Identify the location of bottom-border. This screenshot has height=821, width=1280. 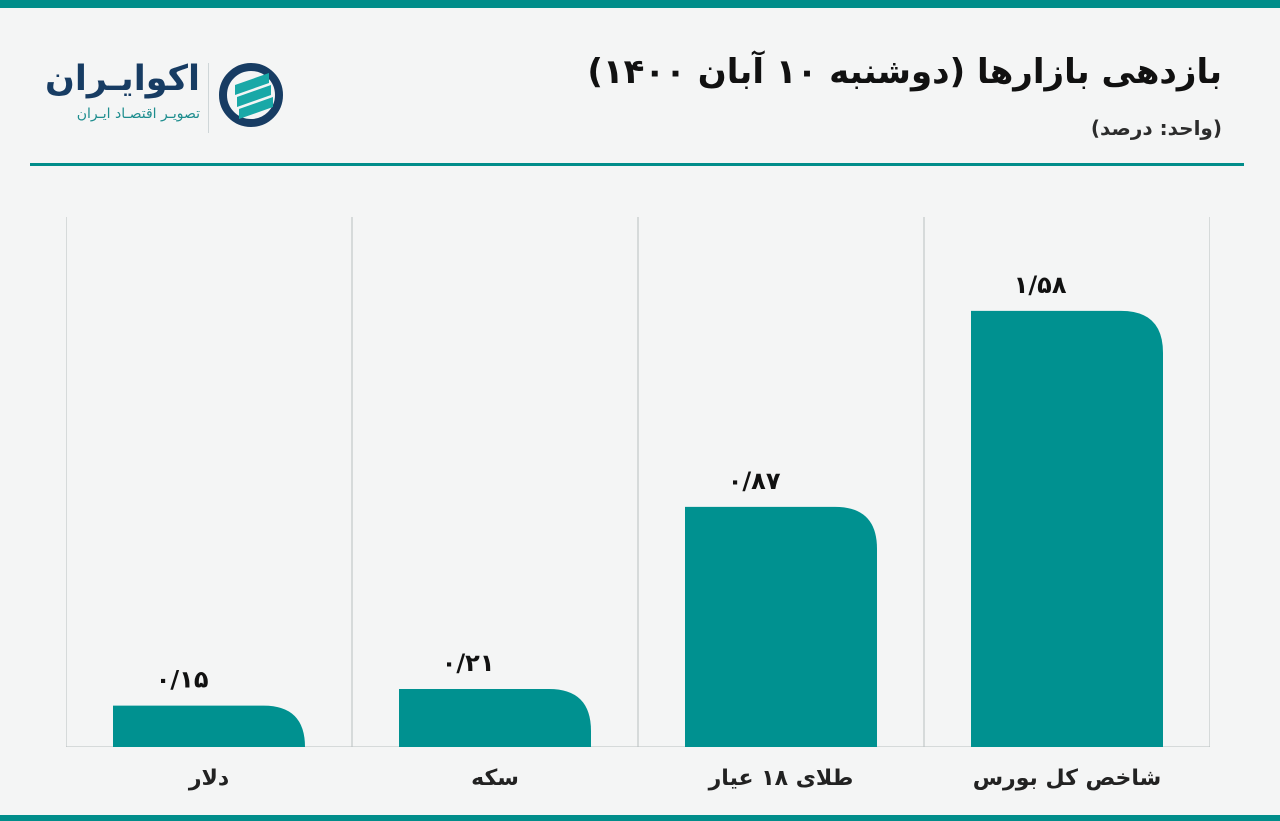
(640, 818).